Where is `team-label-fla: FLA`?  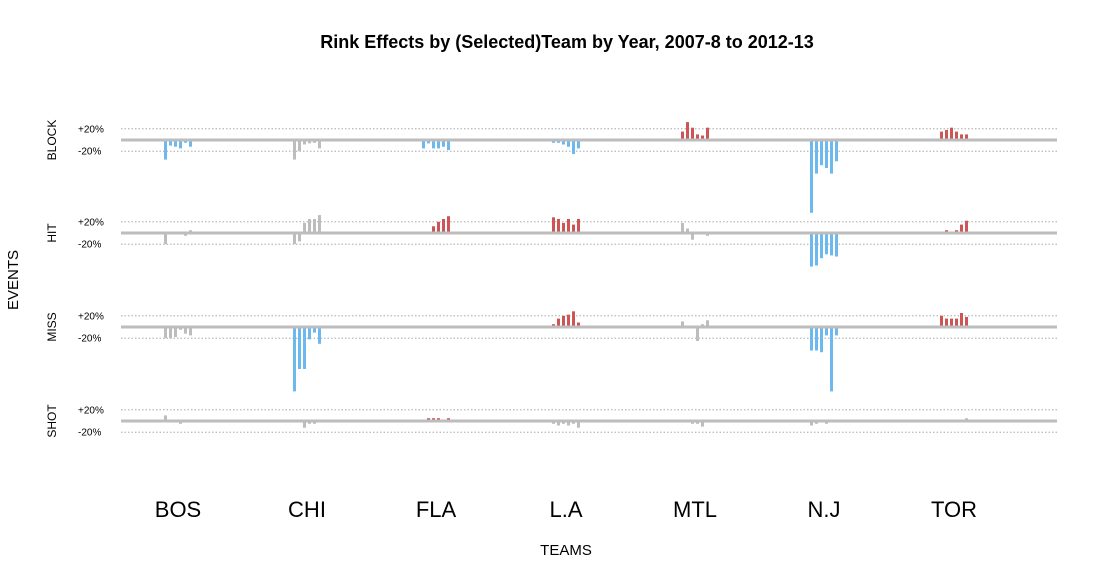
team-label-fla: FLA is located at coordinates (436, 509).